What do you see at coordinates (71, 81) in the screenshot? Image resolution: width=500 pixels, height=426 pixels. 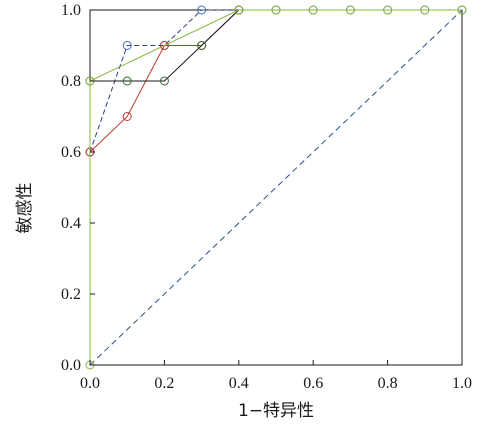 I see `y-tick-label: 0.8` at bounding box center [71, 81].